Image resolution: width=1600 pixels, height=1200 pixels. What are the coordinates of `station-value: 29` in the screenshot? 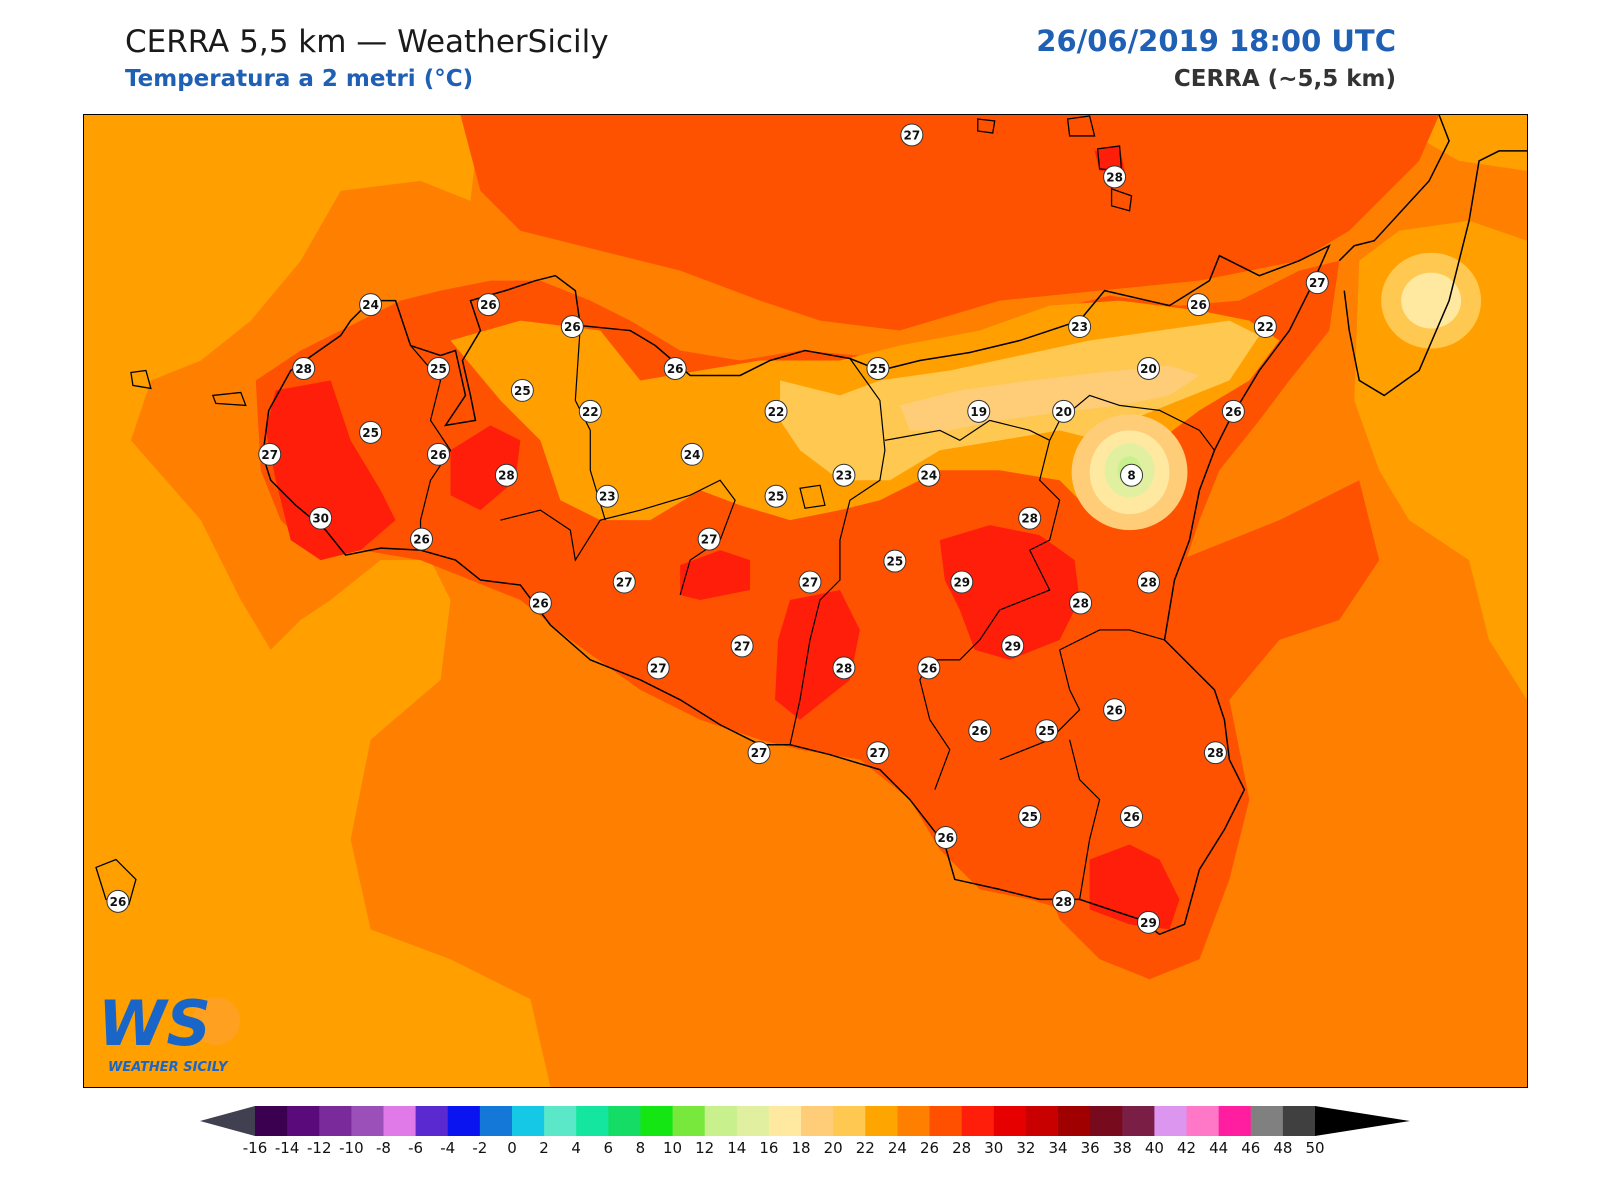 It's located at (1148, 923).